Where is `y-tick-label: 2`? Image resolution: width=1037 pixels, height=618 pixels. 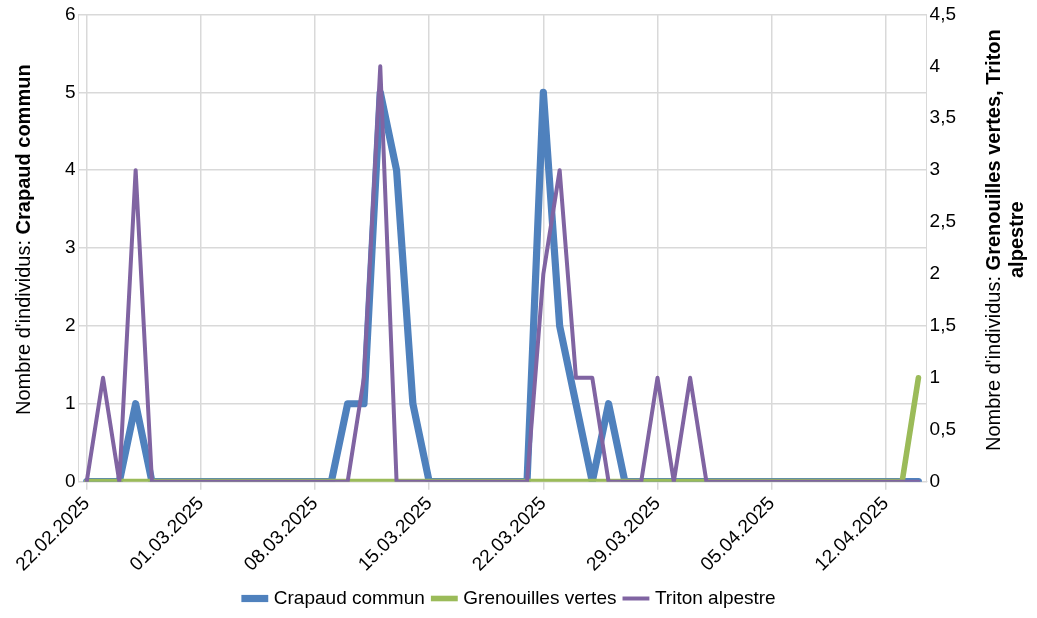 y-tick-label: 2 is located at coordinates (70, 325).